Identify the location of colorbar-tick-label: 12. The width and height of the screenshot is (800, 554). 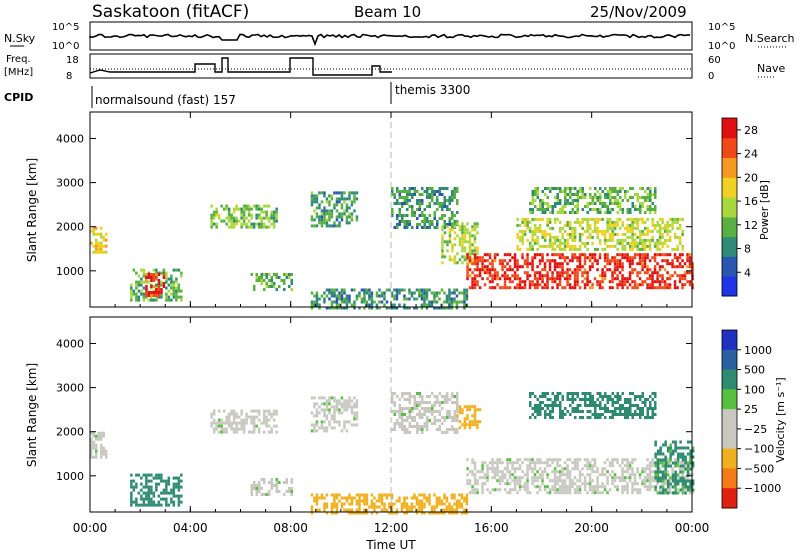
(751, 225).